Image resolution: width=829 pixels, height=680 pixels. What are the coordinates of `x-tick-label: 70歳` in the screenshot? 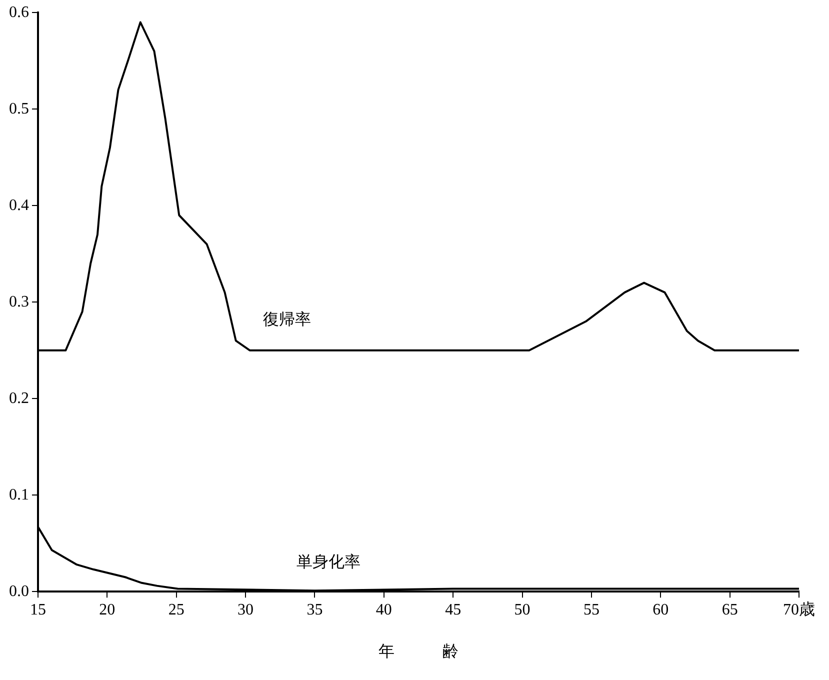 It's located at (799, 609).